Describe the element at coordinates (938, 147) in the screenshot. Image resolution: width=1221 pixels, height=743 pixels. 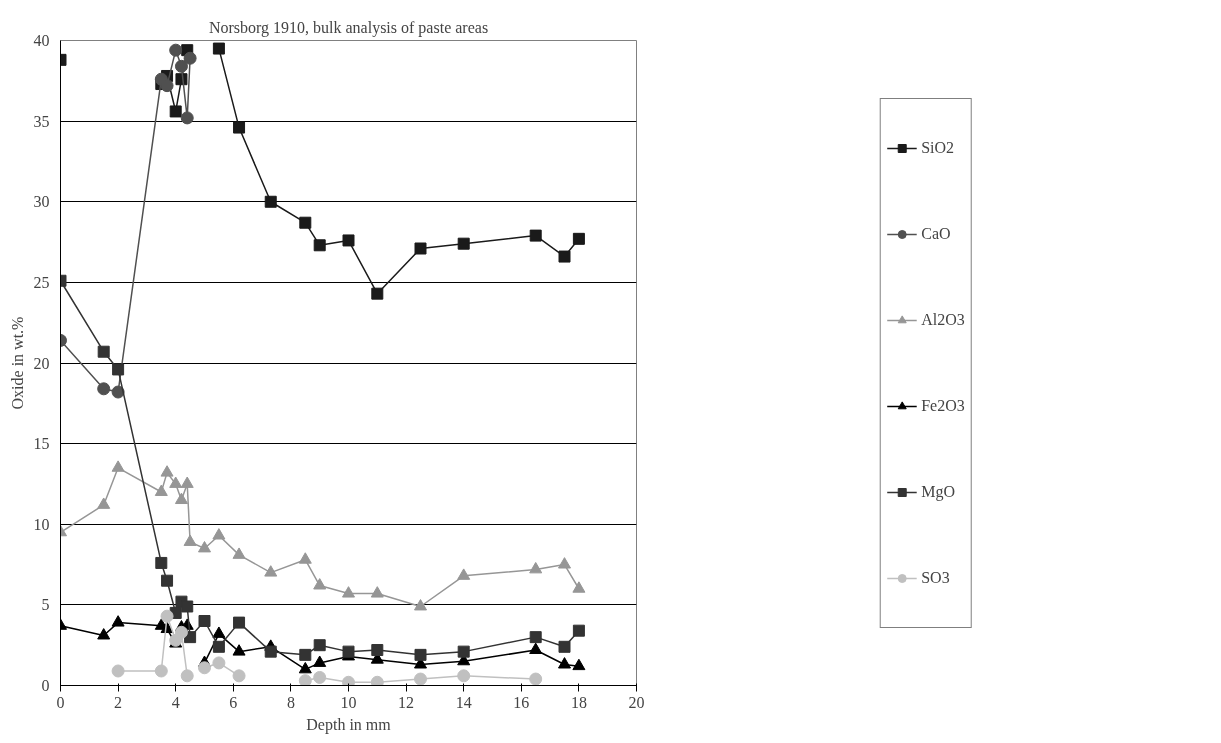
I see `legend-label: SiO2` at that location.